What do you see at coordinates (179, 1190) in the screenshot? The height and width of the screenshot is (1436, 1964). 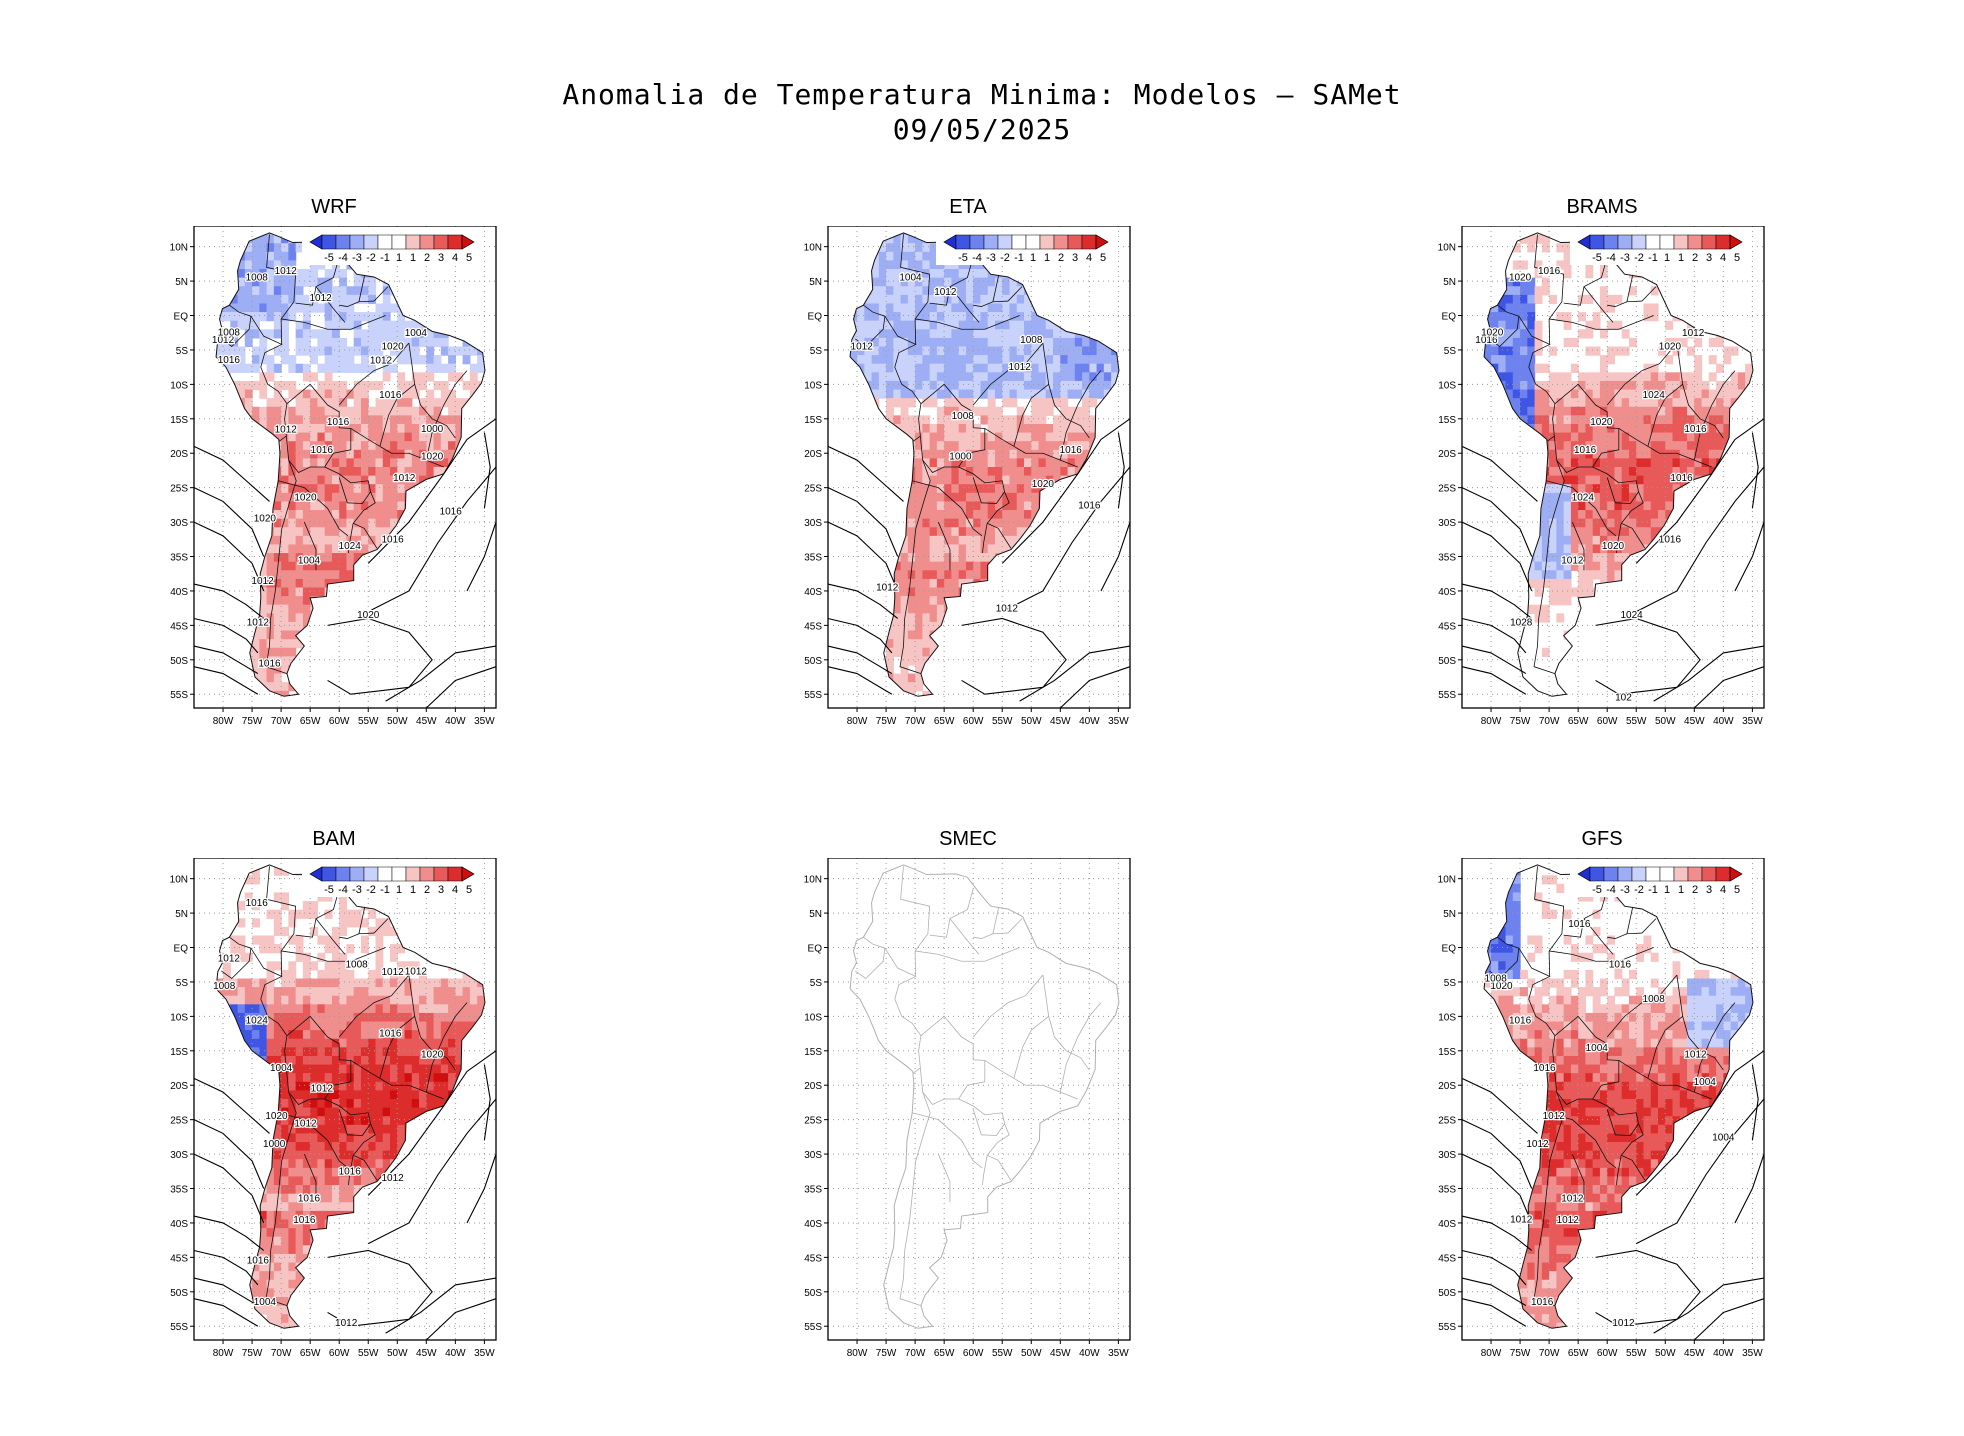 I see `lat-label: 35S` at bounding box center [179, 1190].